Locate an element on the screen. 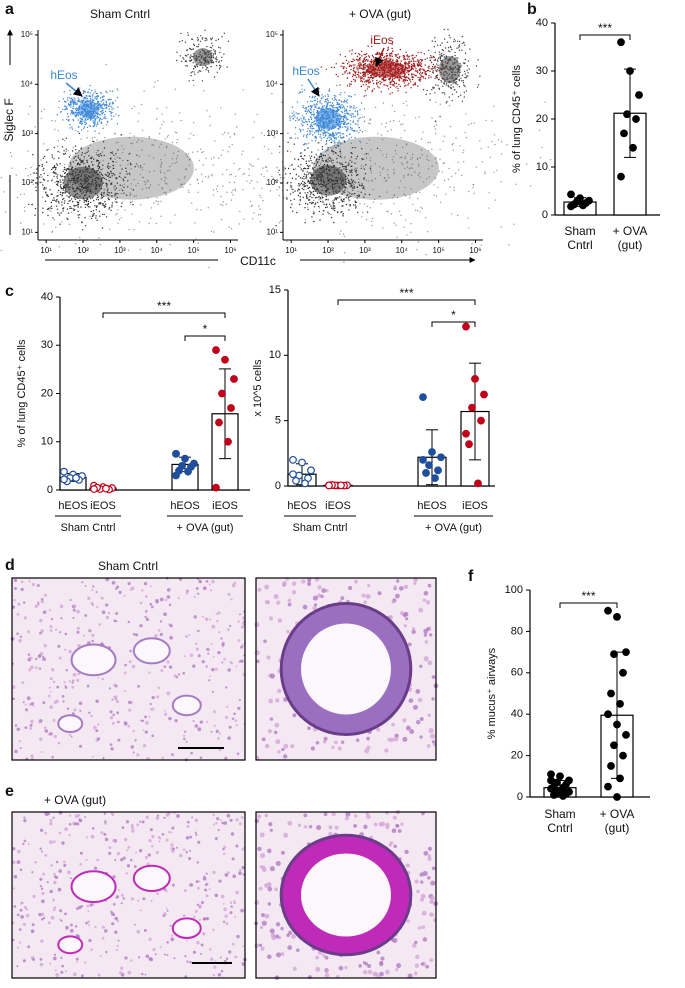 The height and width of the screenshot is (988, 685). y-axis-label: Siglec F is located at coordinates (9, 119).